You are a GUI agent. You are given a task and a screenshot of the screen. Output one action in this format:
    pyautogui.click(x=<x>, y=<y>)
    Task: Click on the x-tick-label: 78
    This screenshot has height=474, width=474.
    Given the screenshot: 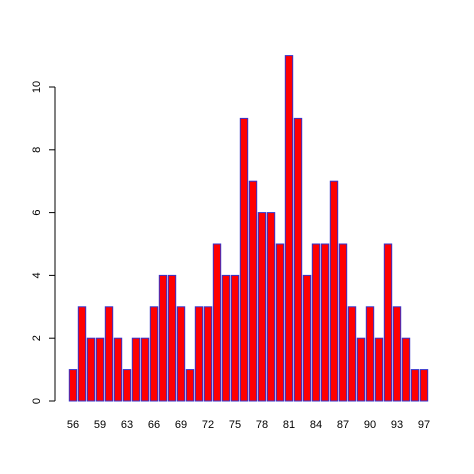 What is the action you would take?
    pyautogui.click(x=262, y=425)
    